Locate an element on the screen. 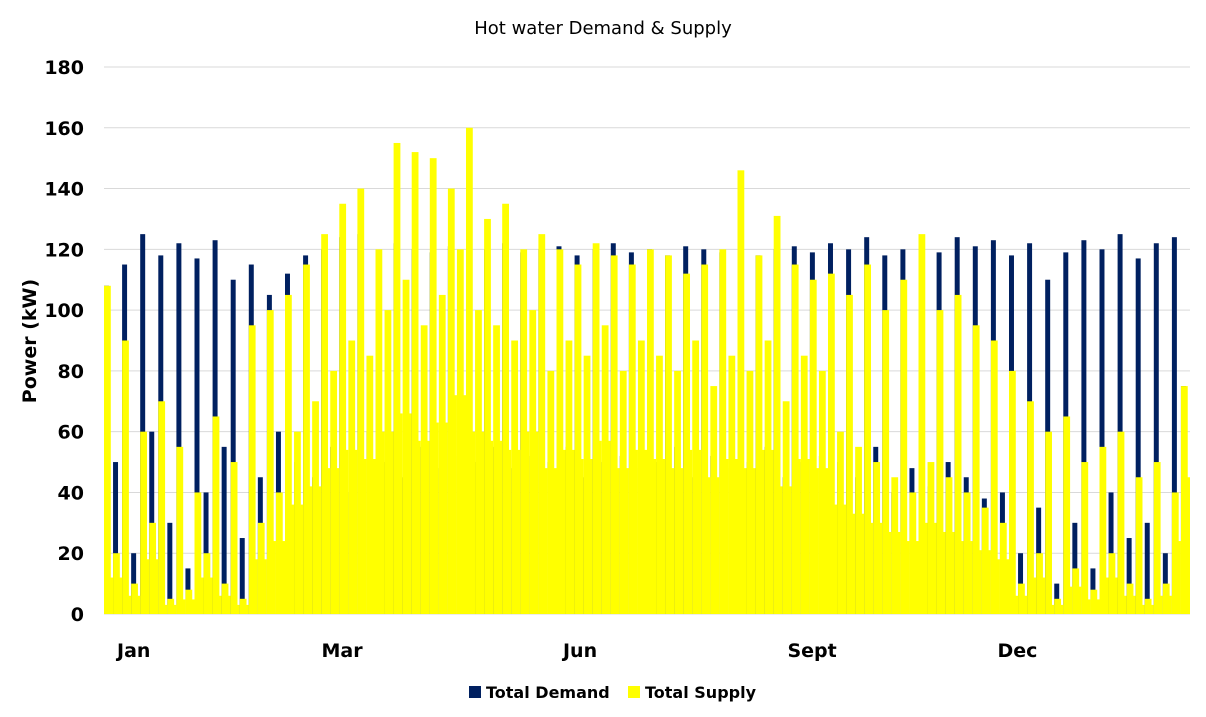 This screenshot has width=1206, height=717. legend-label: Total Supply is located at coordinates (701, 692).